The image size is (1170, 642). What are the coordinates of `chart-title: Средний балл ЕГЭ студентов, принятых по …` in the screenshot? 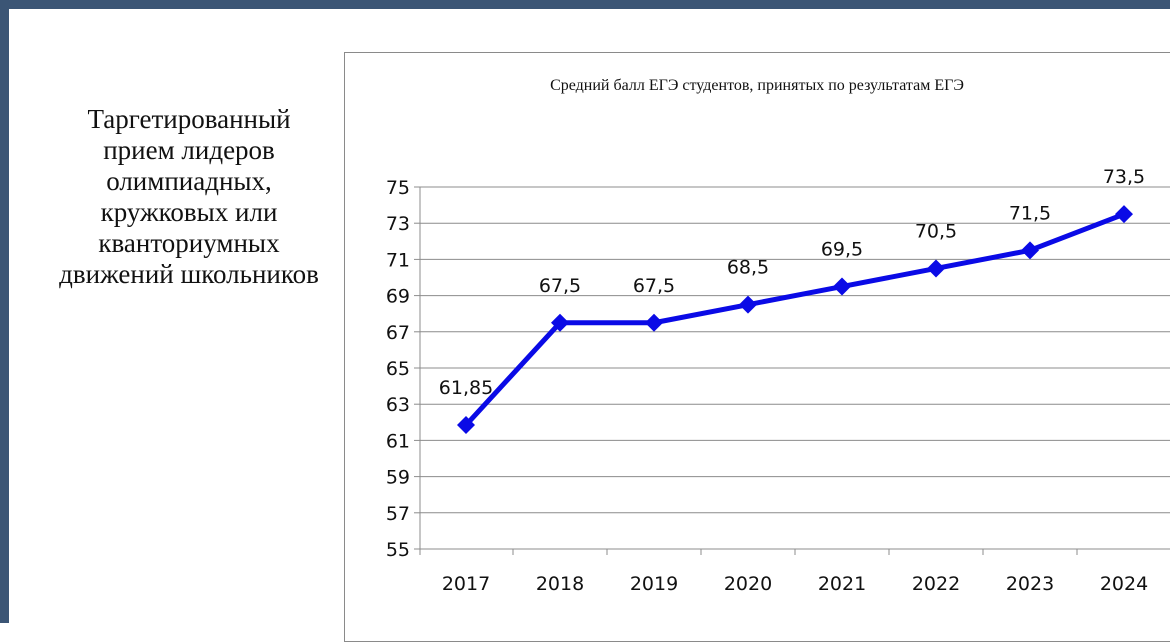 It's located at (757, 85).